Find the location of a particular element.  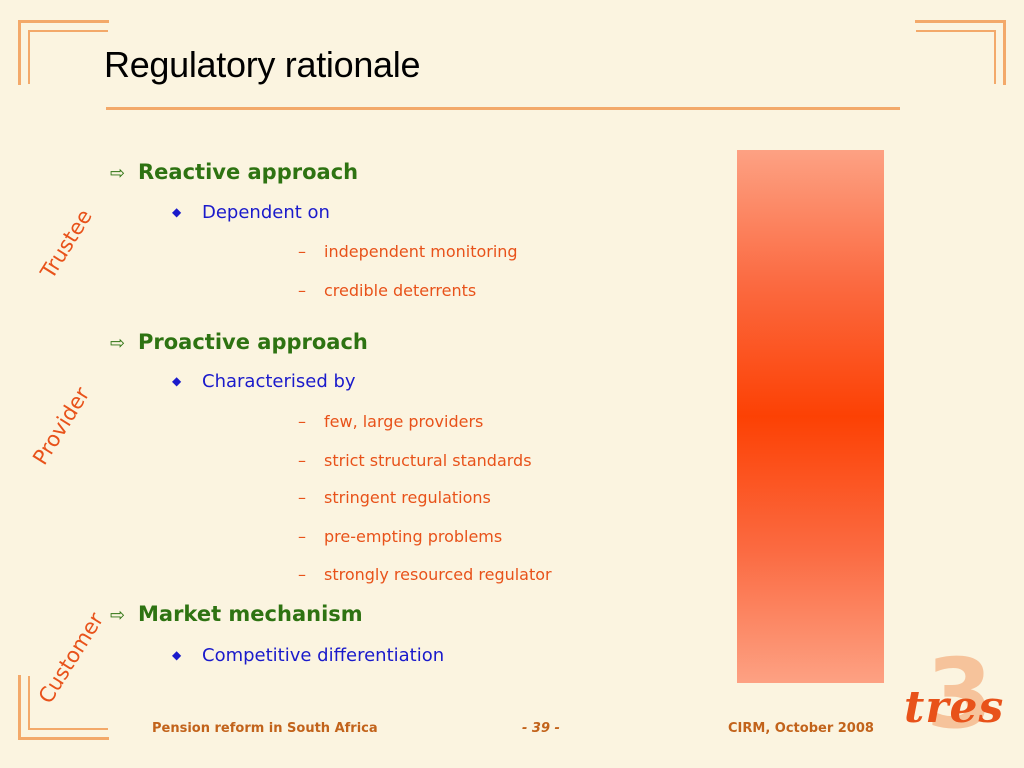

corner-bracket-bottom-left-outer is located at coordinates (63, 707).